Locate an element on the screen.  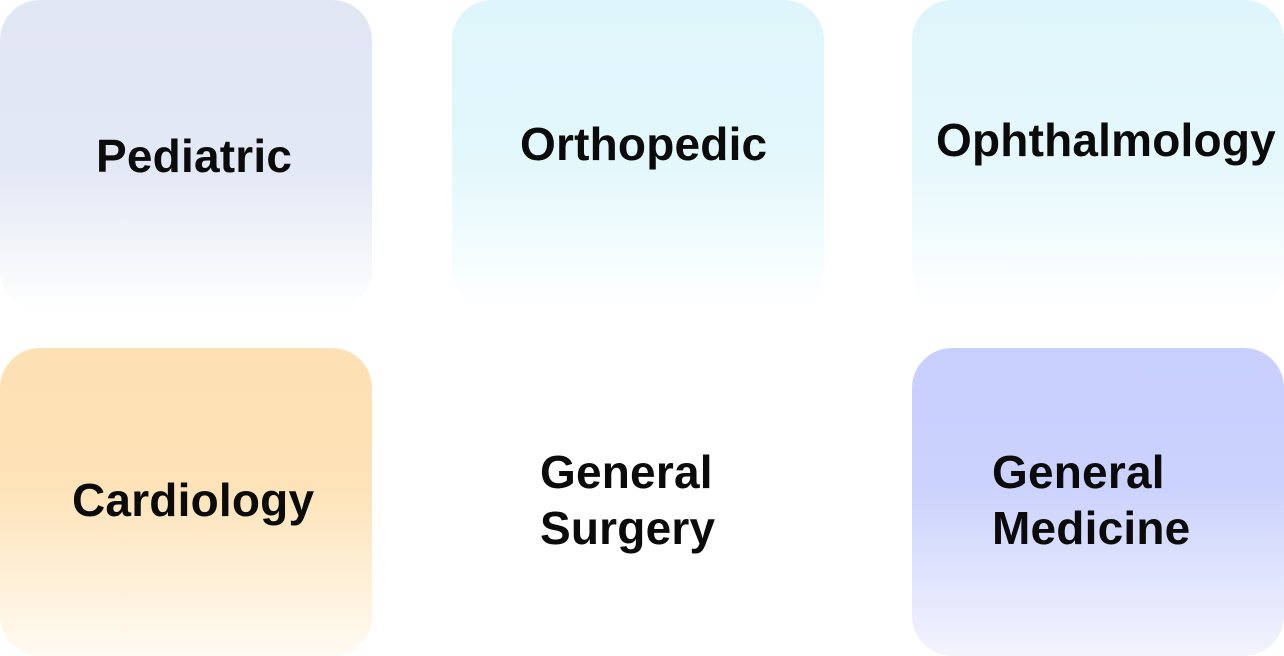
specialty-card-pediatric: Pediatric is located at coordinates (186, 155).